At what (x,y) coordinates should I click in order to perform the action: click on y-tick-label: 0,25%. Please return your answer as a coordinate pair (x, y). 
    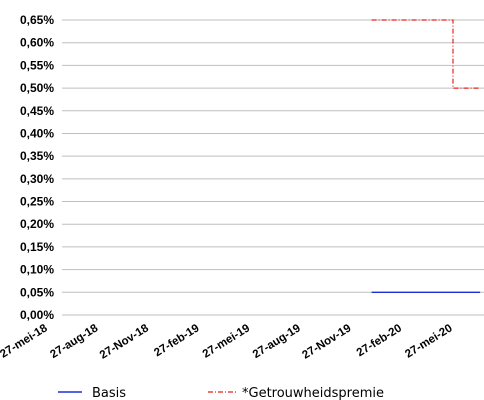
    Looking at the image, I should click on (37, 202).